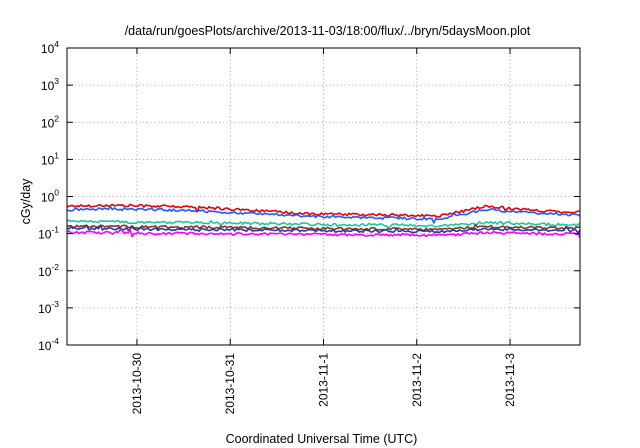  What do you see at coordinates (322, 439) in the screenshot?
I see `x-axis-label: Coordinated Universal Time (UTC)` at bounding box center [322, 439].